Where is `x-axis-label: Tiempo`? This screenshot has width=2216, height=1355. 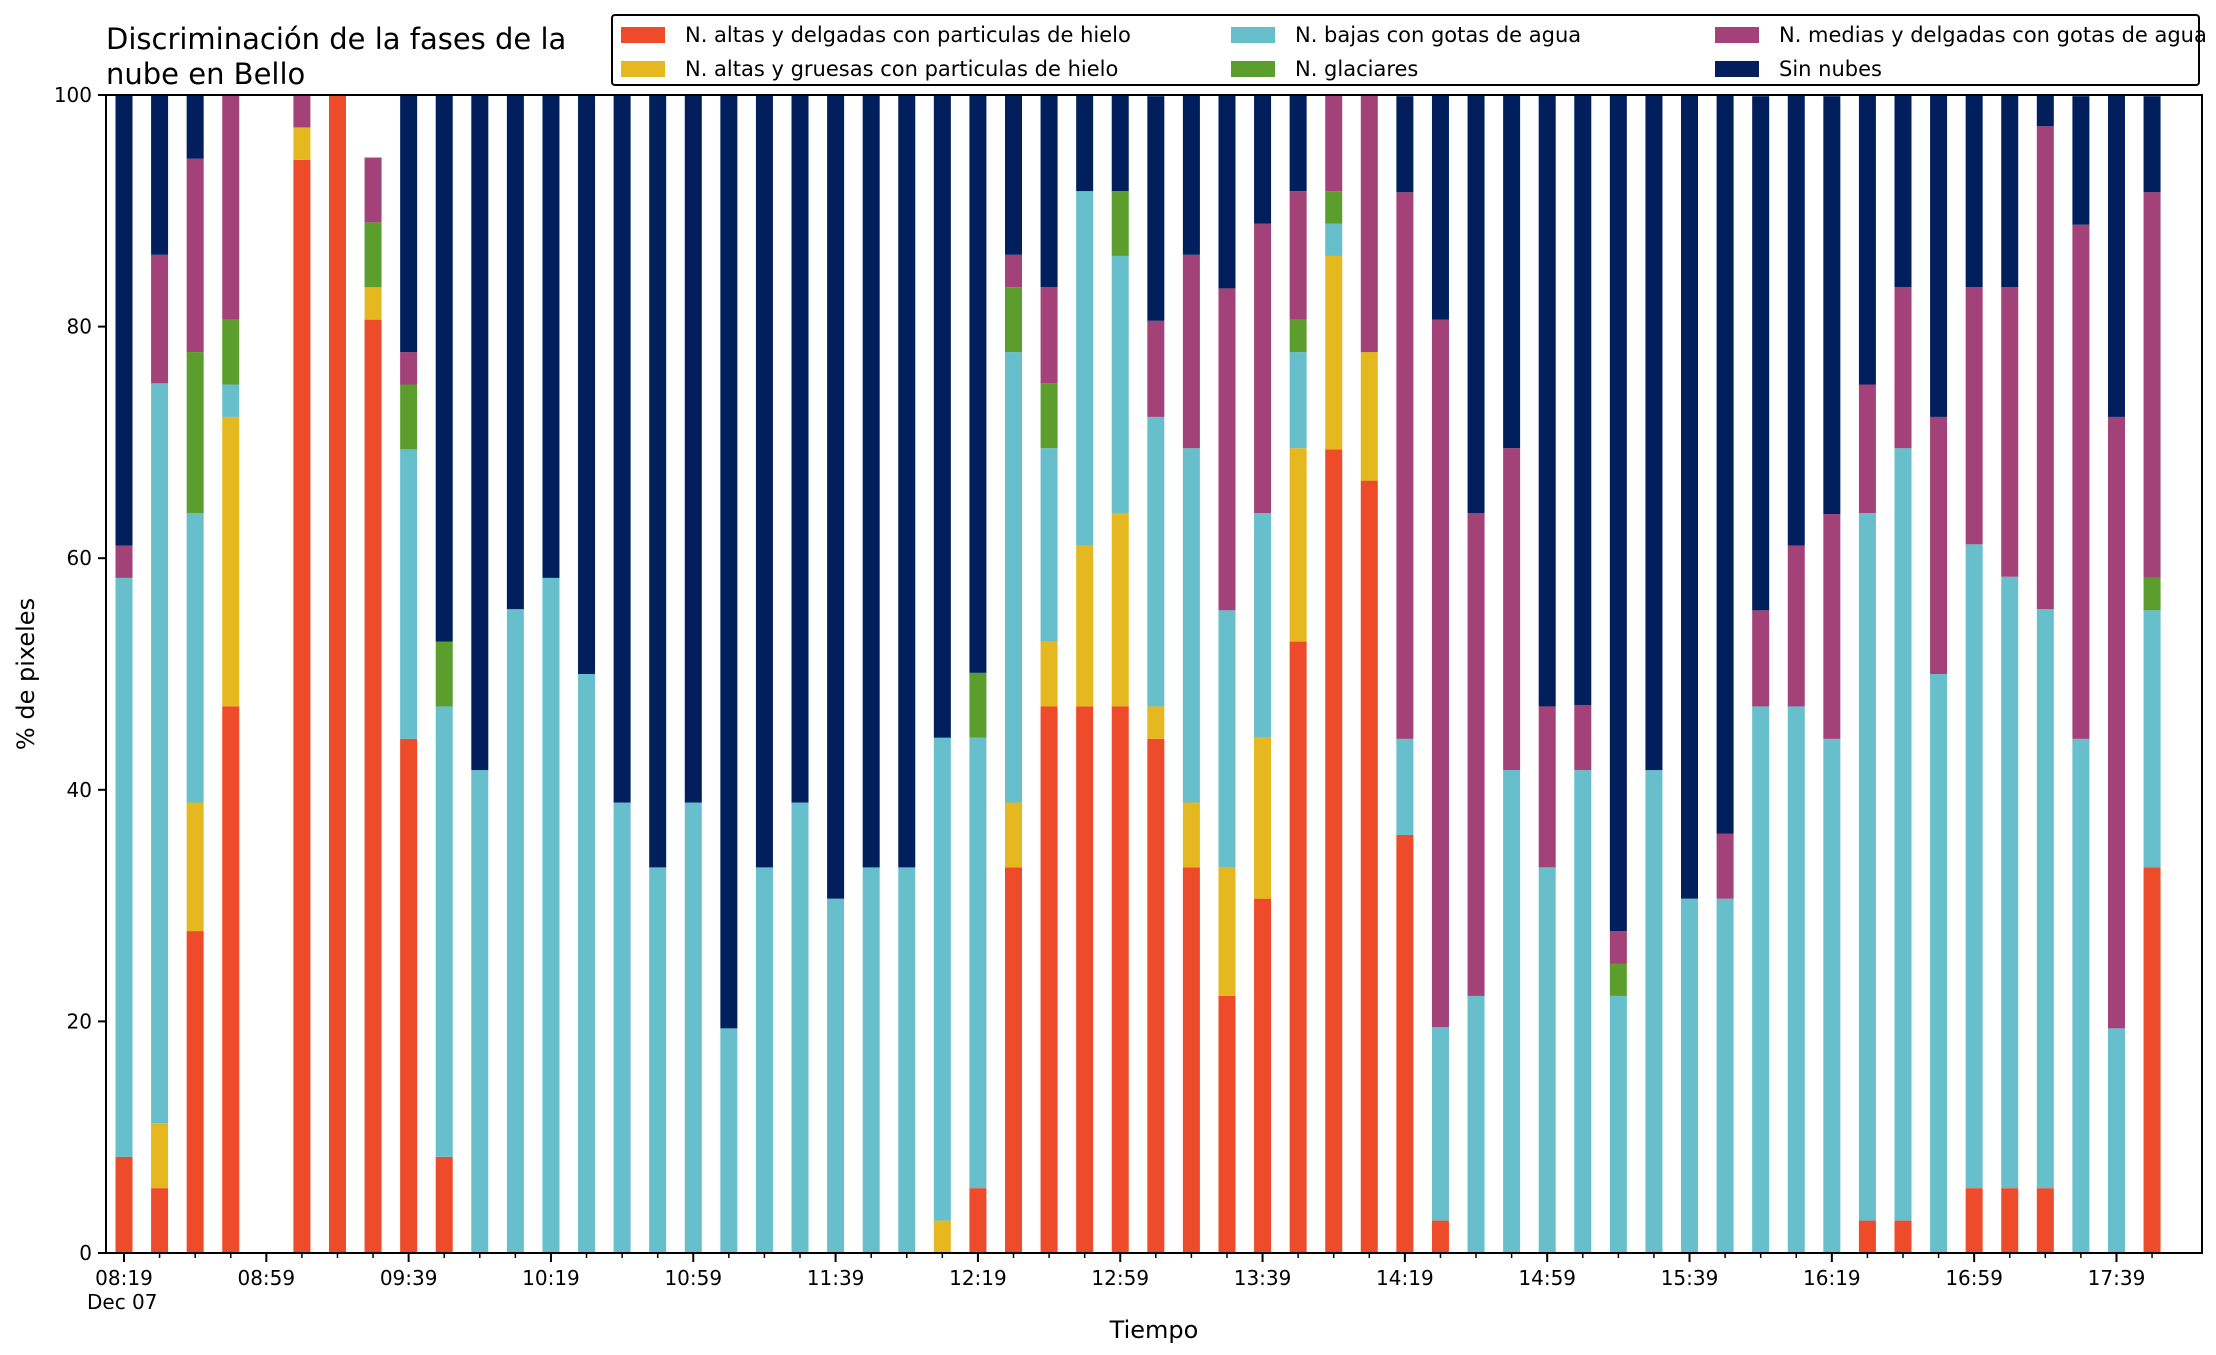 x-axis-label: Tiempo is located at coordinates (1154, 1330).